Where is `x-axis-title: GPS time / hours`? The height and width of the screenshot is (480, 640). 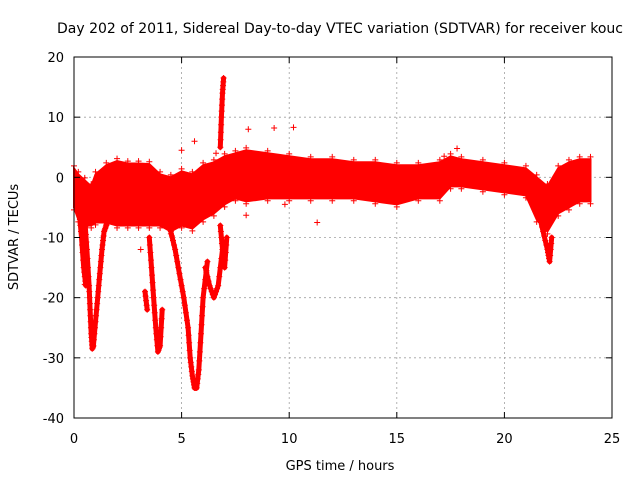 x-axis-title: GPS time / hours is located at coordinates (340, 466).